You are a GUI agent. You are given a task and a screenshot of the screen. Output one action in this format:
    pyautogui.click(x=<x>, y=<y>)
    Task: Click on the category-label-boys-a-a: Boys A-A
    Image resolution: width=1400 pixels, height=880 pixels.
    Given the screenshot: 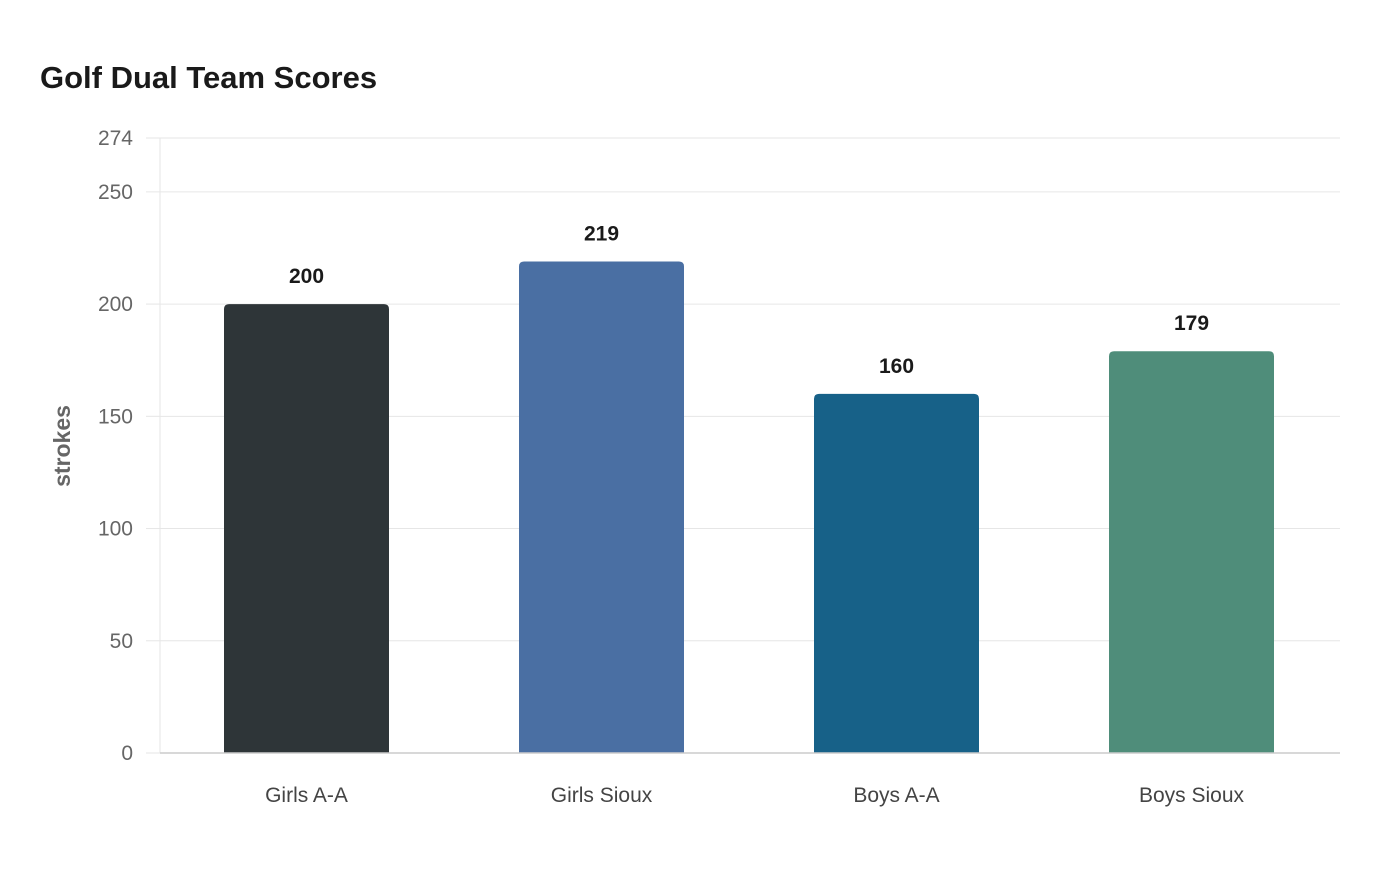 What is the action you would take?
    pyautogui.click(x=896, y=795)
    